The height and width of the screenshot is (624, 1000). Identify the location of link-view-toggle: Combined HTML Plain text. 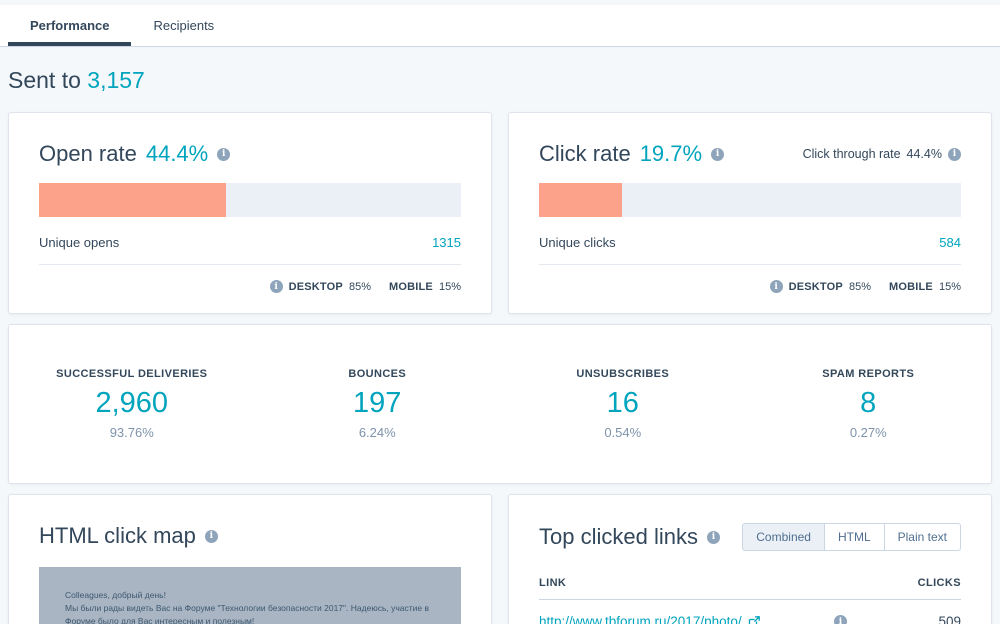
(851, 537).